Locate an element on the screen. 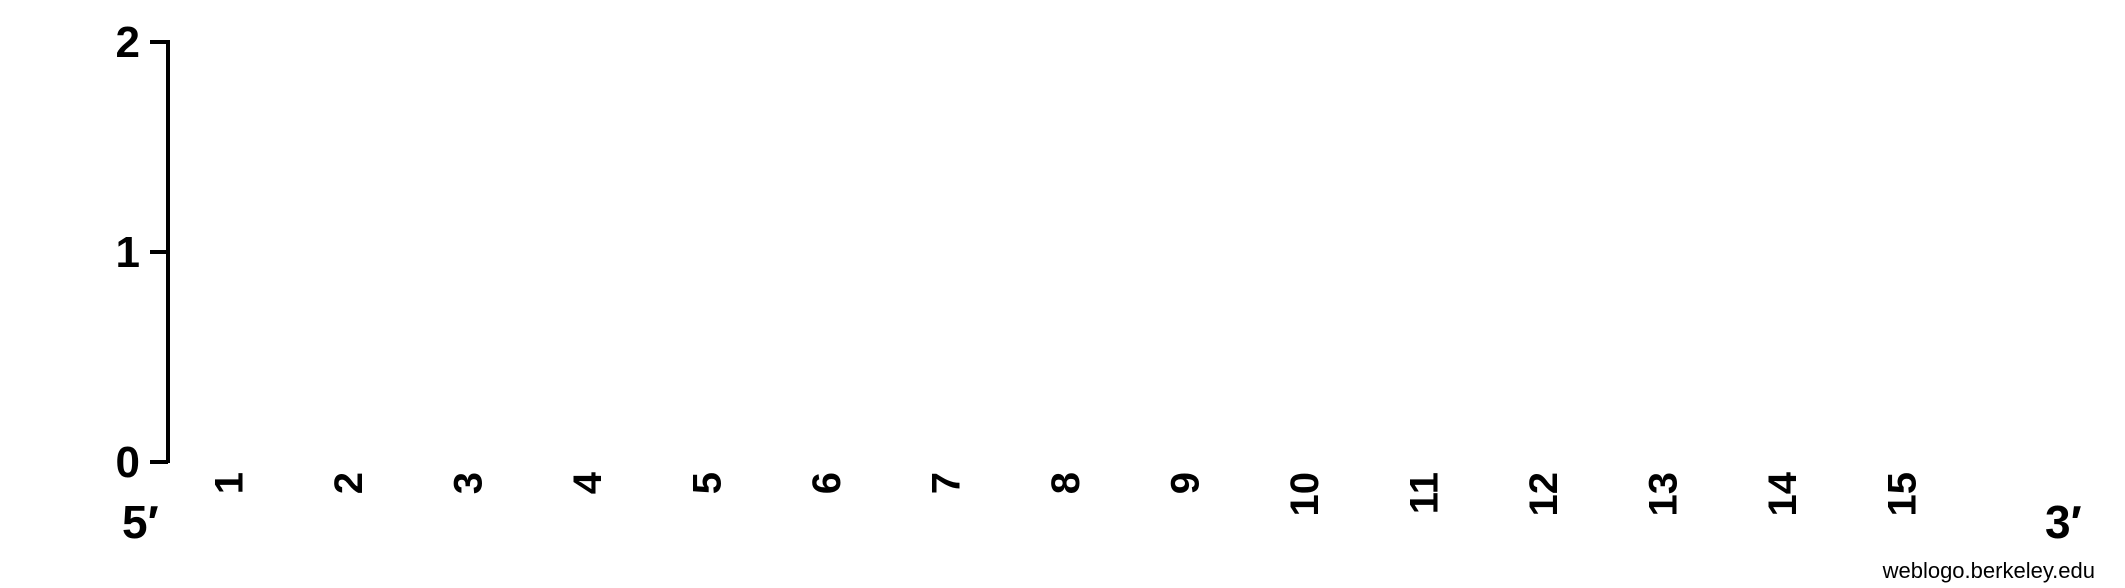  position-label-3: 3 is located at coordinates (468, 483).